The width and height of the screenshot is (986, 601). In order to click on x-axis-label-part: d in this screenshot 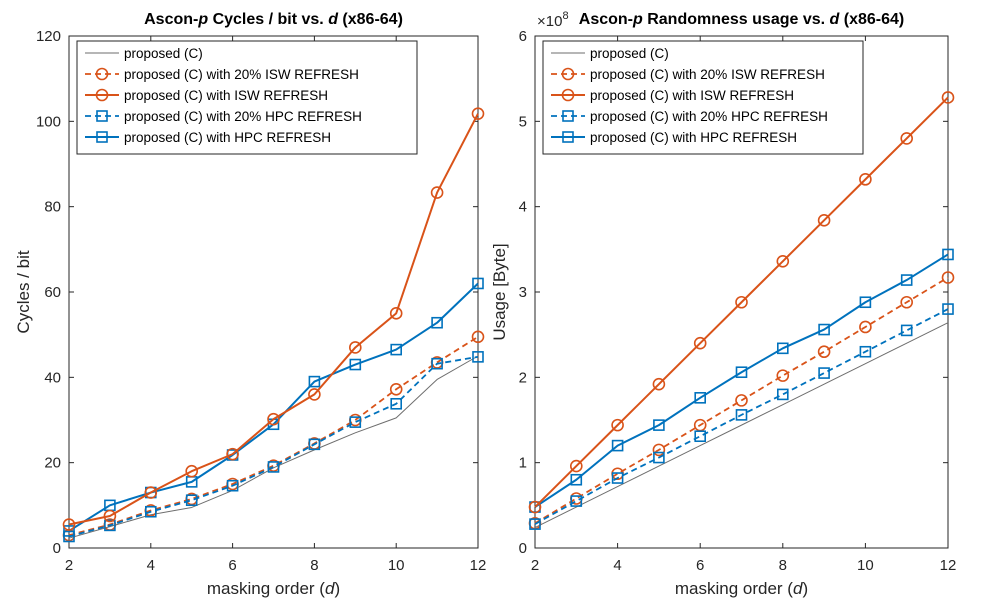, I will do `click(330, 588)`.